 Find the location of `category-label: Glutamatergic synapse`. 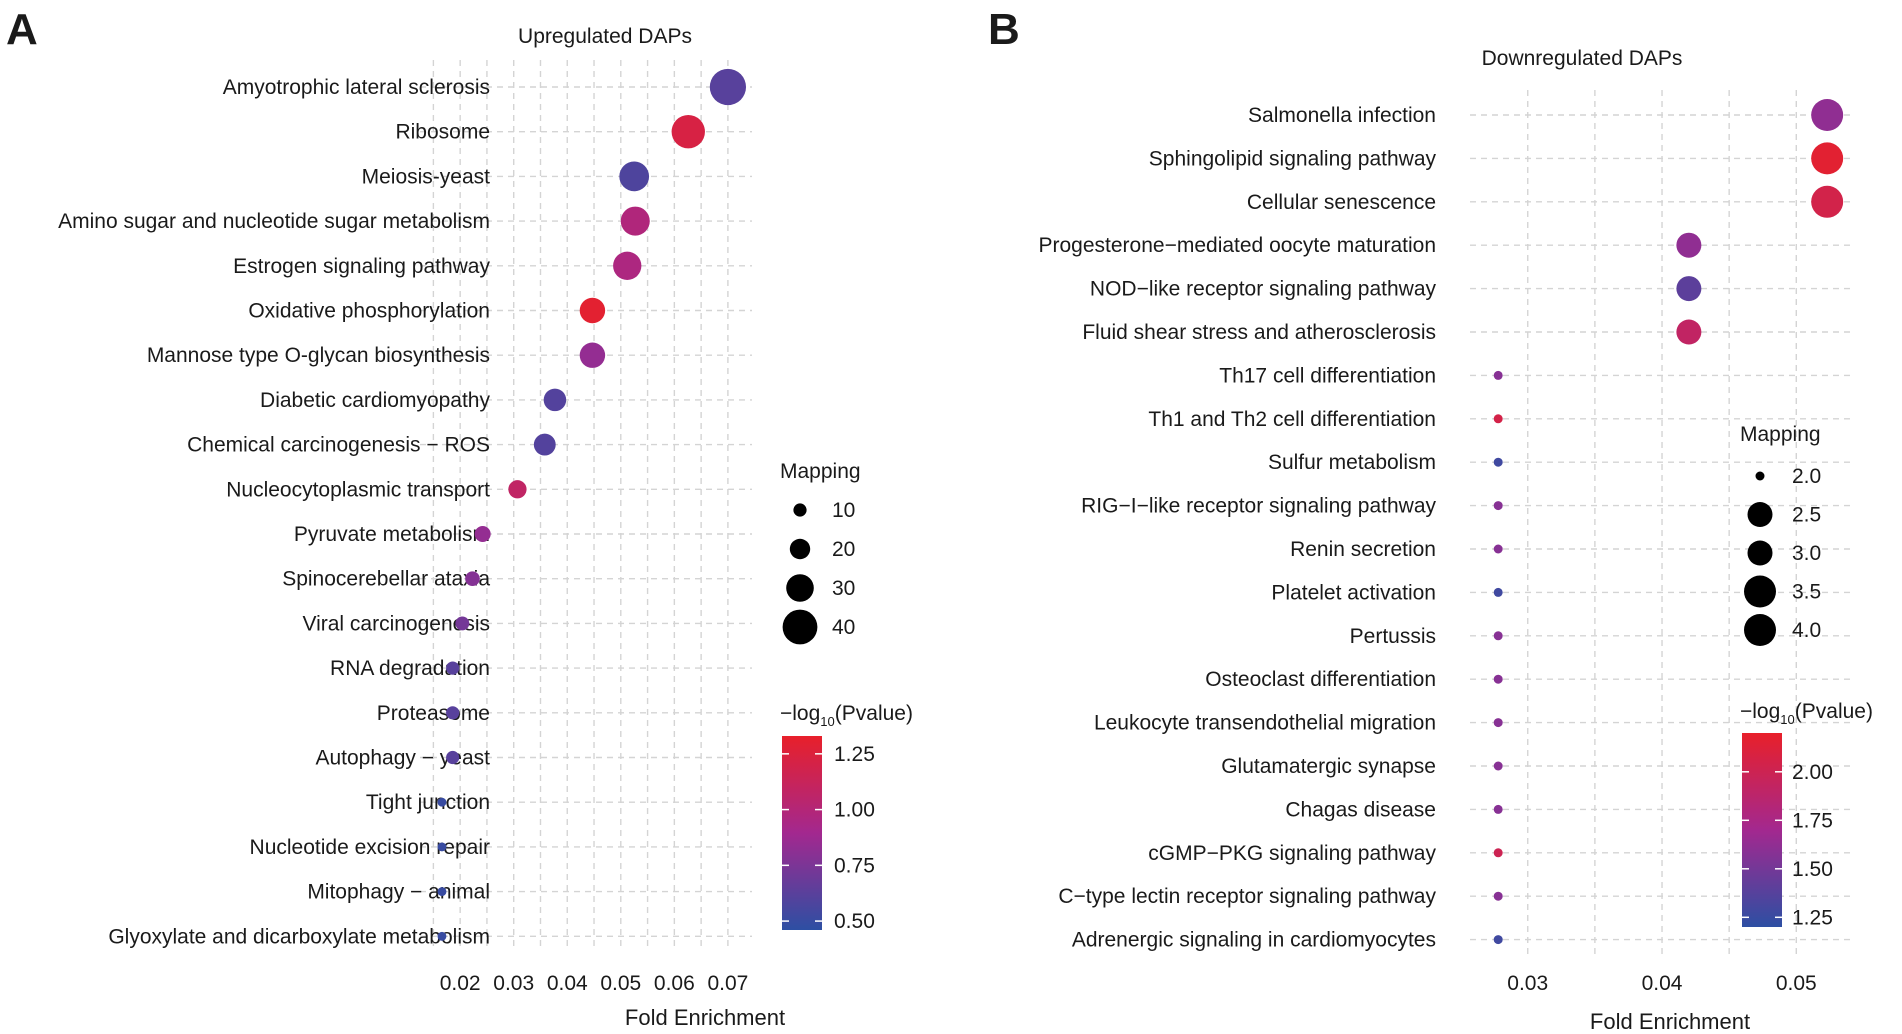

category-label: Glutamatergic synapse is located at coordinates (1328, 766).